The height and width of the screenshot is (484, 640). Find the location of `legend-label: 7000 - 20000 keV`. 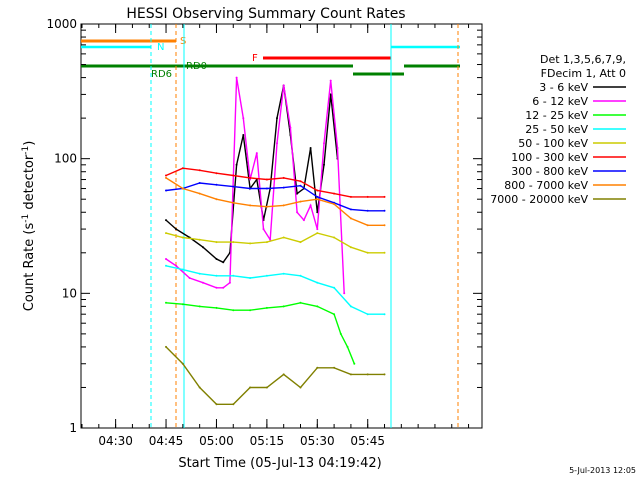

legend-label: 7000 - 20000 keV is located at coordinates (539, 199).